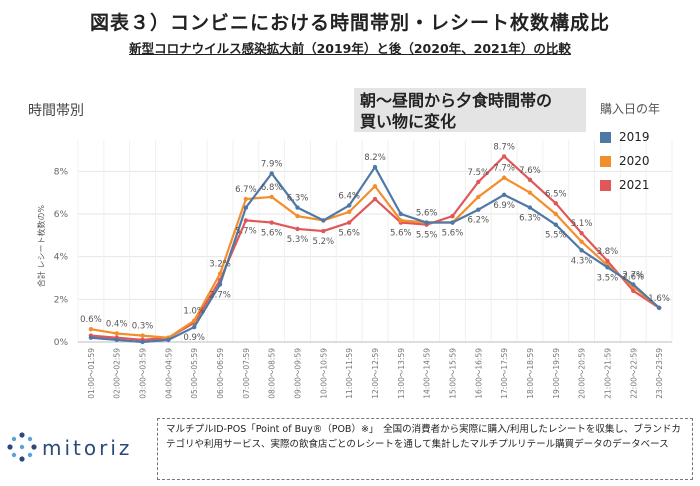 The width and height of the screenshot is (700, 486). I want to click on data-label: 5.2%, so click(324, 242).